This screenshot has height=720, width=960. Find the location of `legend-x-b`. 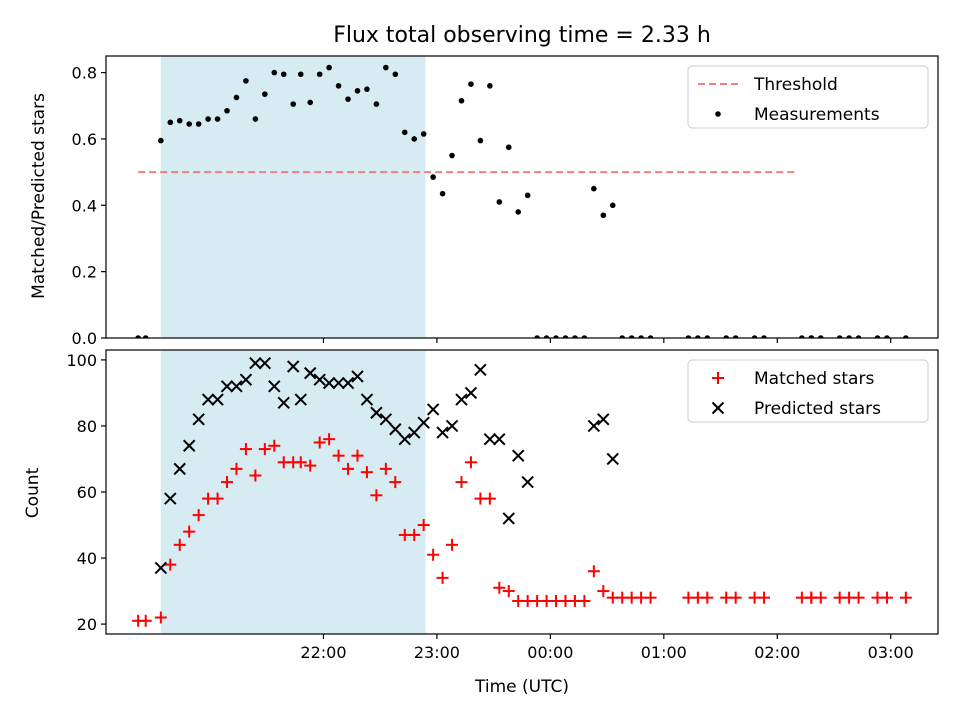

legend-x-b is located at coordinates (718, 408).